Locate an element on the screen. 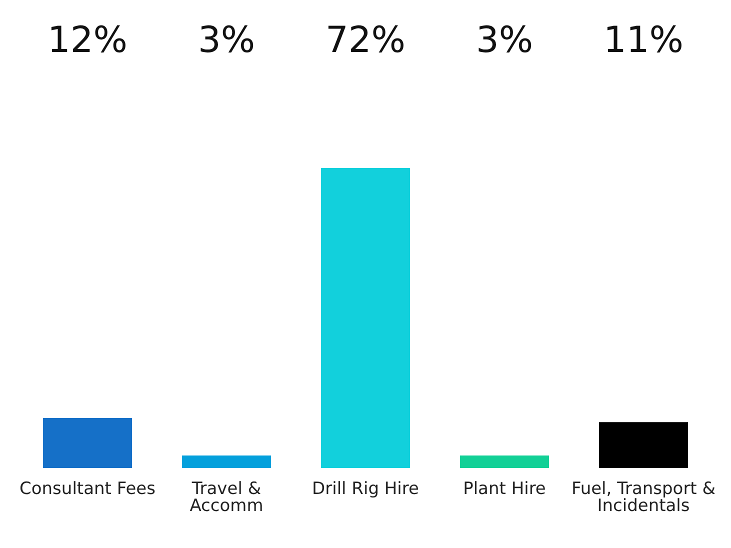 The image size is (731, 548). x-tick-label: Consultant Fees is located at coordinates (88, 489).